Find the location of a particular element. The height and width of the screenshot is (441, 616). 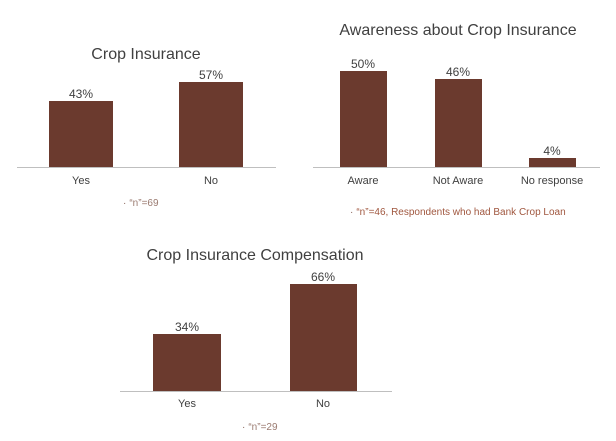

bar-value-label: 34% is located at coordinates (187, 327).